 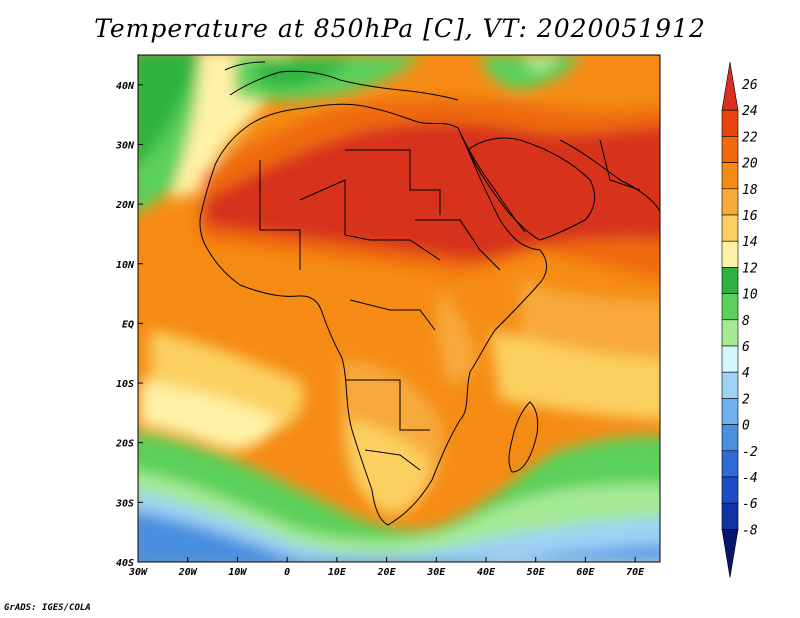 I want to click on y-tick-label: 30S, so click(x=124, y=503).